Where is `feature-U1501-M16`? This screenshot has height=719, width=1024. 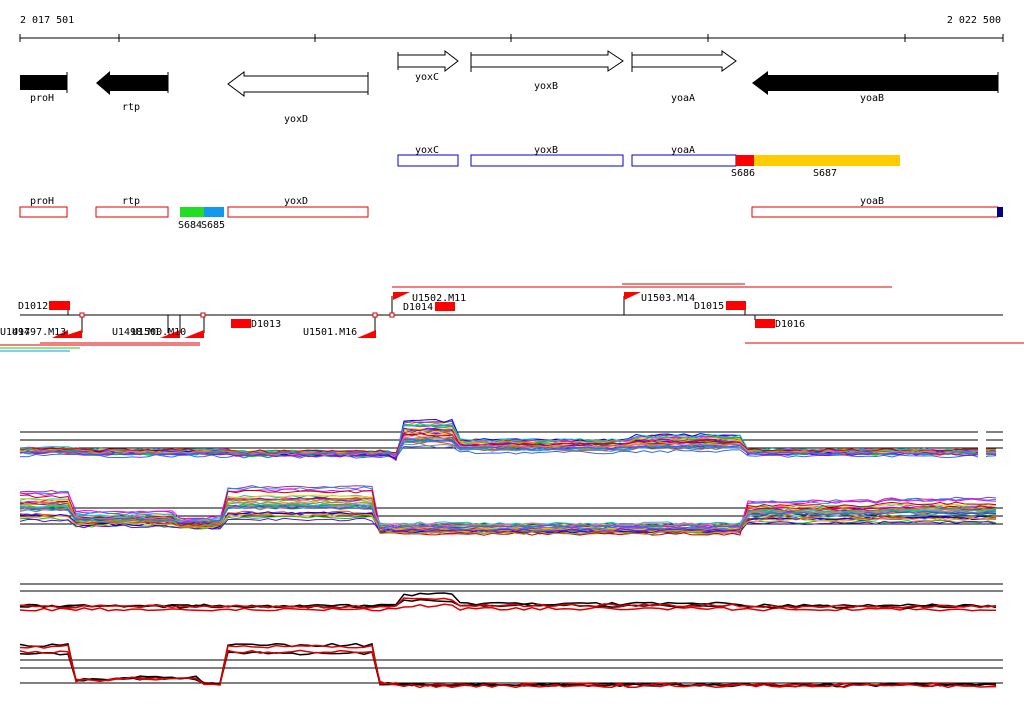
feature-U1501-M16 is located at coordinates (366, 334).